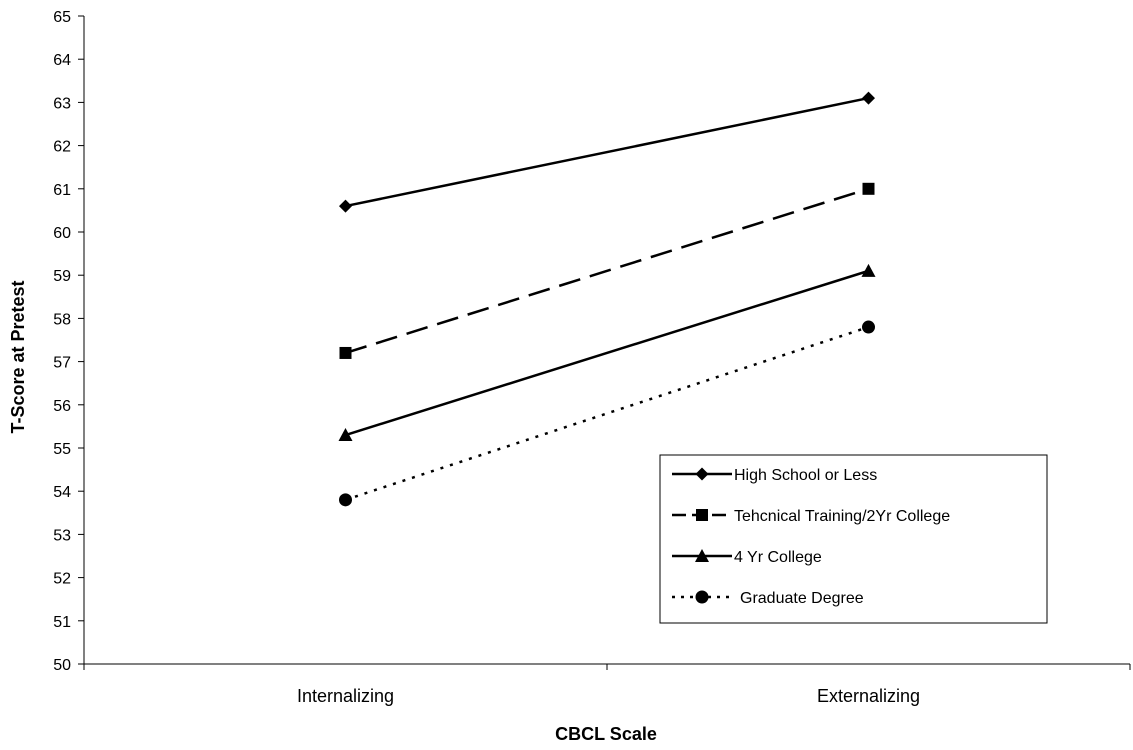  Describe the element at coordinates (868, 696) in the screenshot. I see `x-tick-label: Externalizing` at that location.